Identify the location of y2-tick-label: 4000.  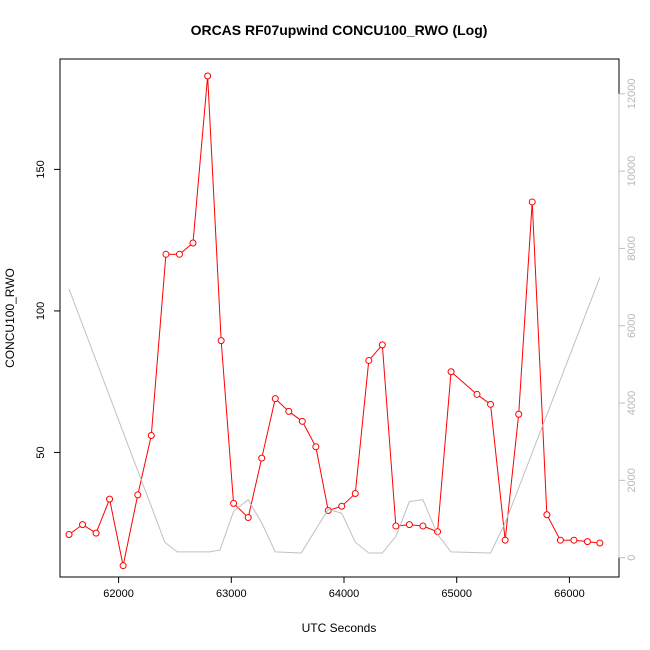
(632, 403).